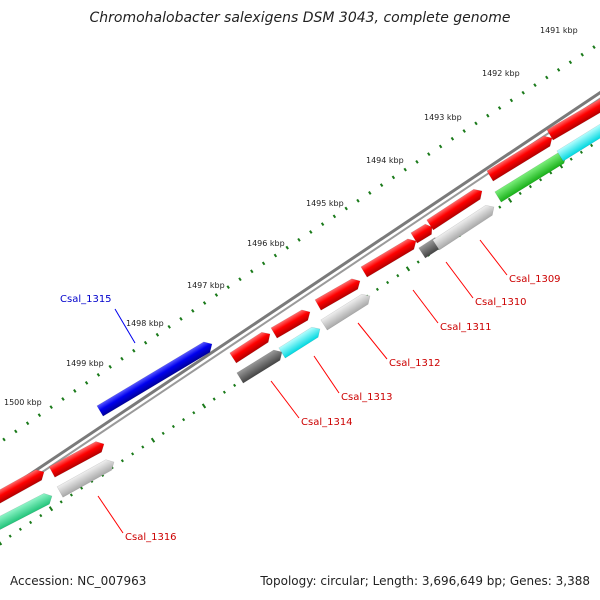 Image resolution: width=600 pixels, height=600 pixels. Describe the element at coordinates (86, 299) in the screenshot. I see `gene-label: Csal_1315` at that location.